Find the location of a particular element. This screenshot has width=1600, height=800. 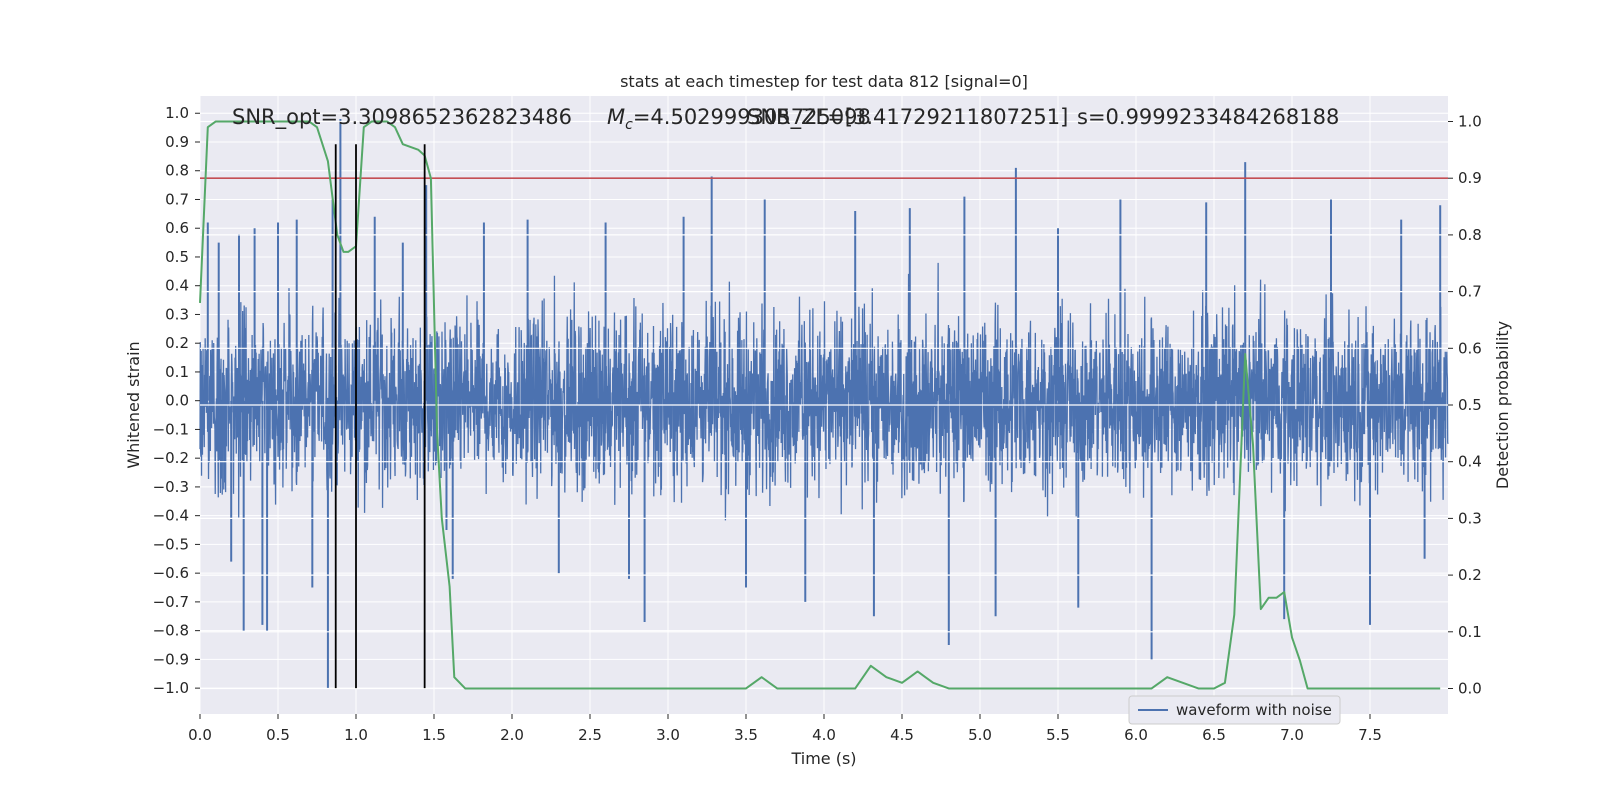

x-tick-label: 6.5 is located at coordinates (1214, 735).